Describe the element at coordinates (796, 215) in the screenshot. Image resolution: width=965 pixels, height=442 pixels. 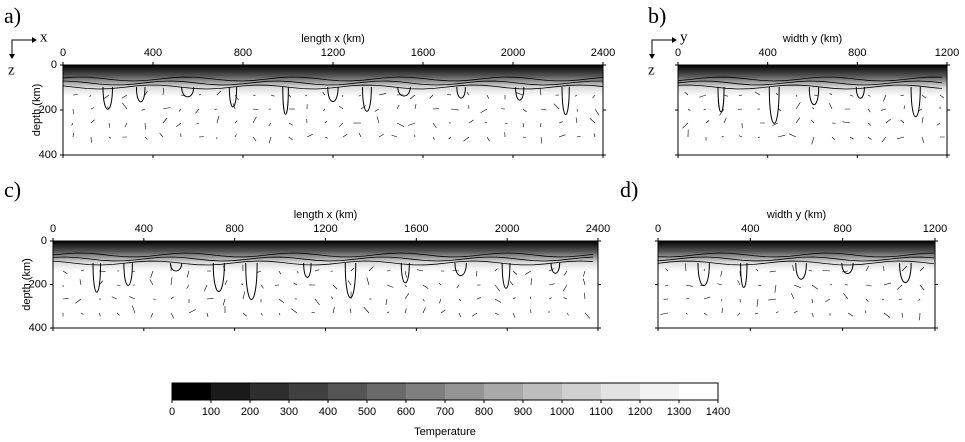
I see `x-axis-title: width y (km)` at that location.